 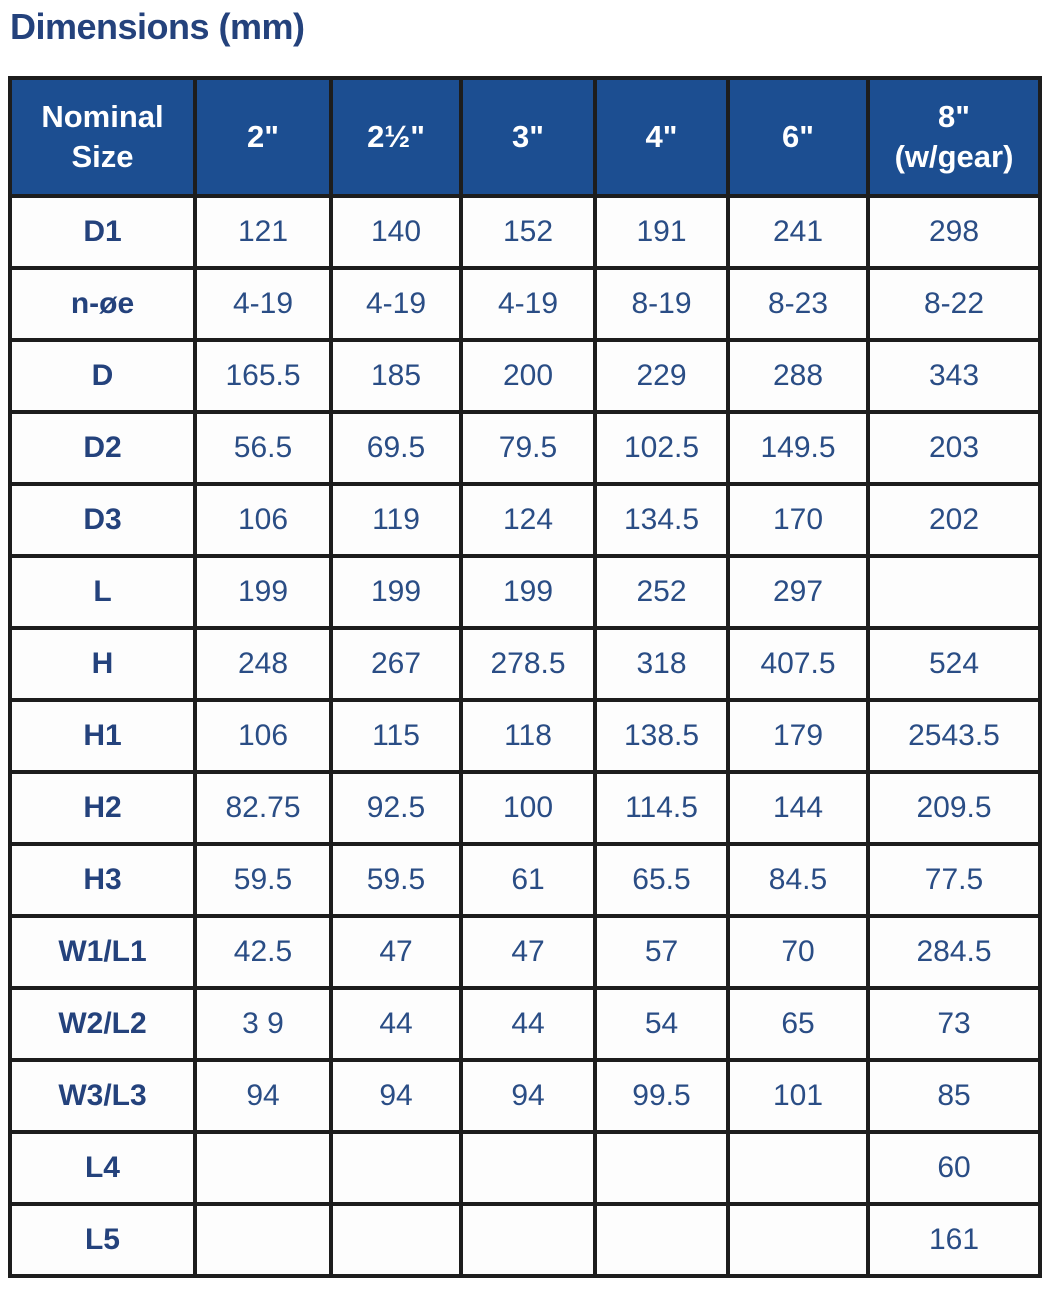 What do you see at coordinates (102, 592) in the screenshot?
I see `row-label: L` at bounding box center [102, 592].